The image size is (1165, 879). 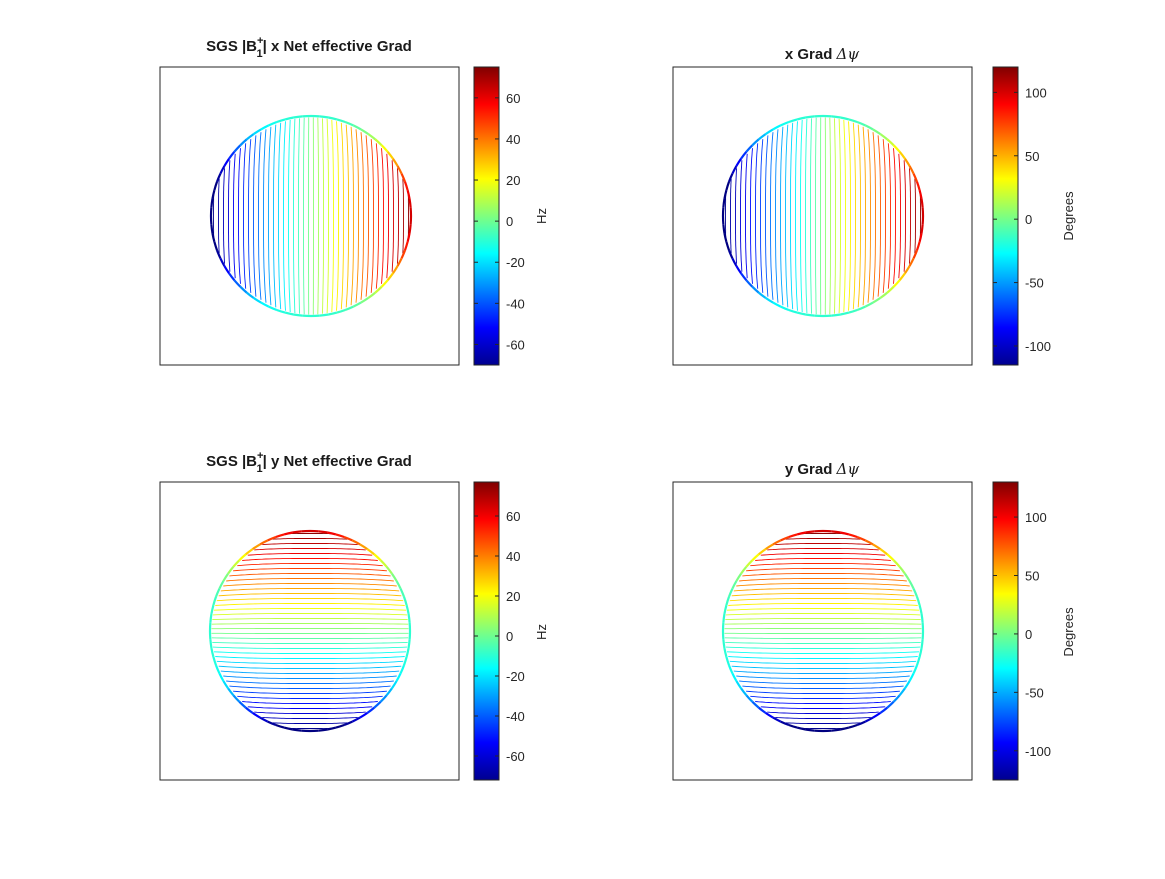 What do you see at coordinates (1068, 632) in the screenshot?
I see `colorbar-label: Degrees` at bounding box center [1068, 632].